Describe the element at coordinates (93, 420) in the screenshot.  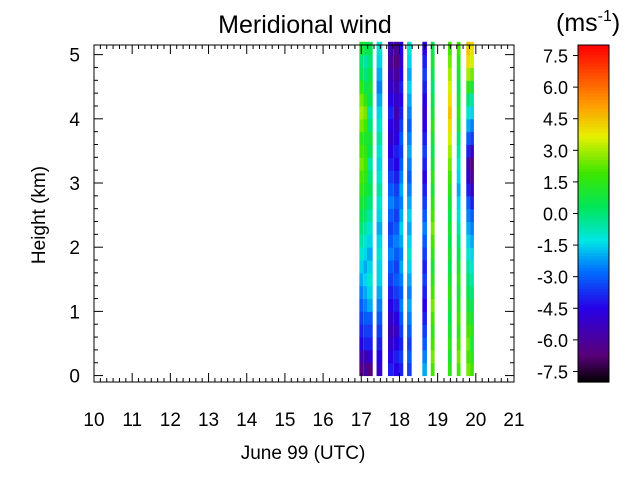
I see `x-tick-label: 10` at that location.